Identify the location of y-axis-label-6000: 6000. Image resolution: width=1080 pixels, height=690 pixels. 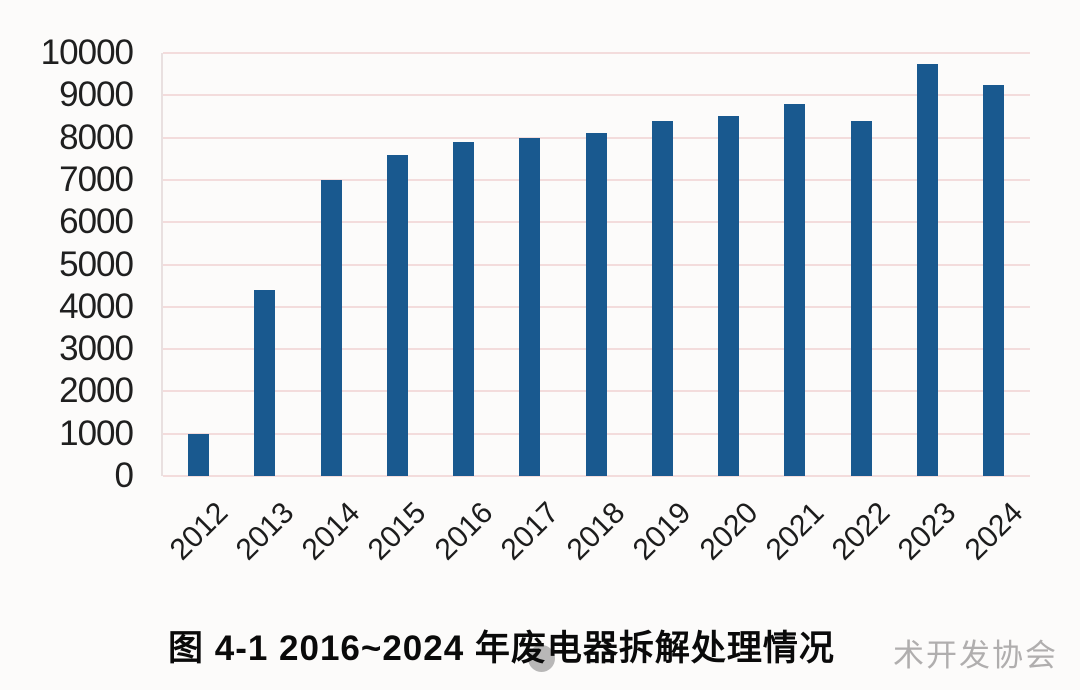
(96, 222).